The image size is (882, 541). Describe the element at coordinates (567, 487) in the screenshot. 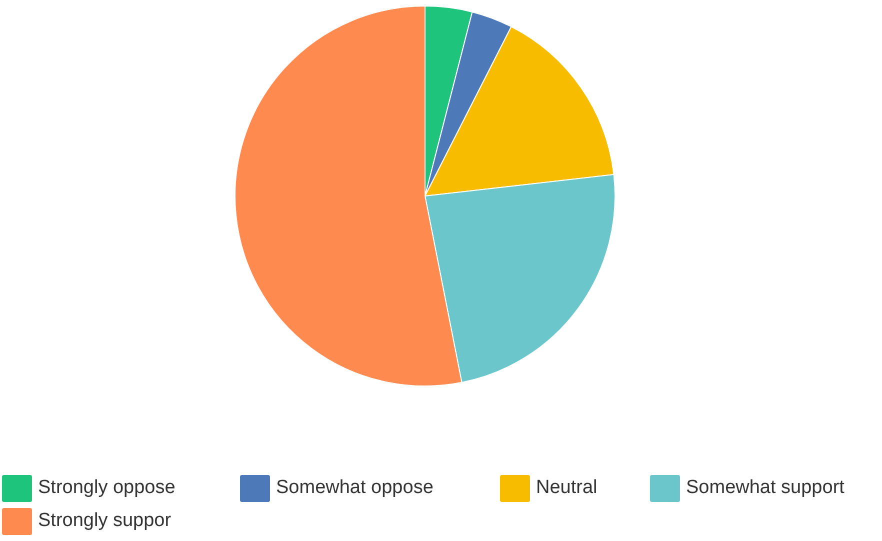

I see `legend-label: Neutral` at that location.